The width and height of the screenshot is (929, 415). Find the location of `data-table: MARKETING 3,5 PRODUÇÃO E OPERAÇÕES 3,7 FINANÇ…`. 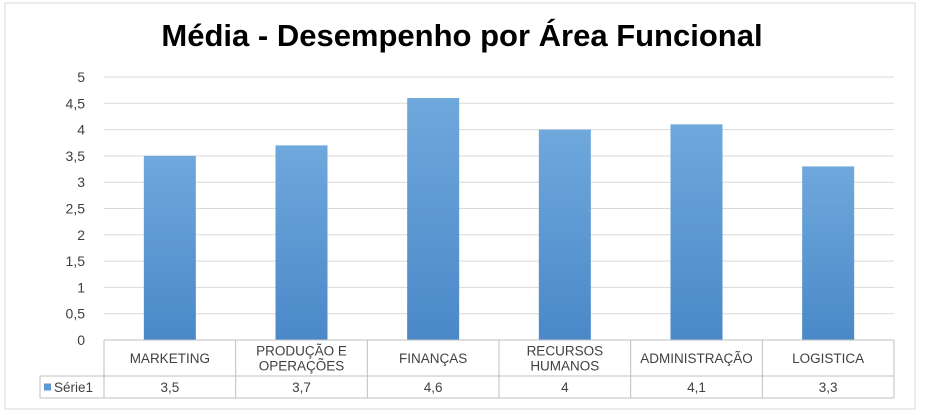

data-table: MARKETING 3,5 PRODUÇÃO E OPERAÇÕES 3,7 FINANÇ… is located at coordinates (467, 369).